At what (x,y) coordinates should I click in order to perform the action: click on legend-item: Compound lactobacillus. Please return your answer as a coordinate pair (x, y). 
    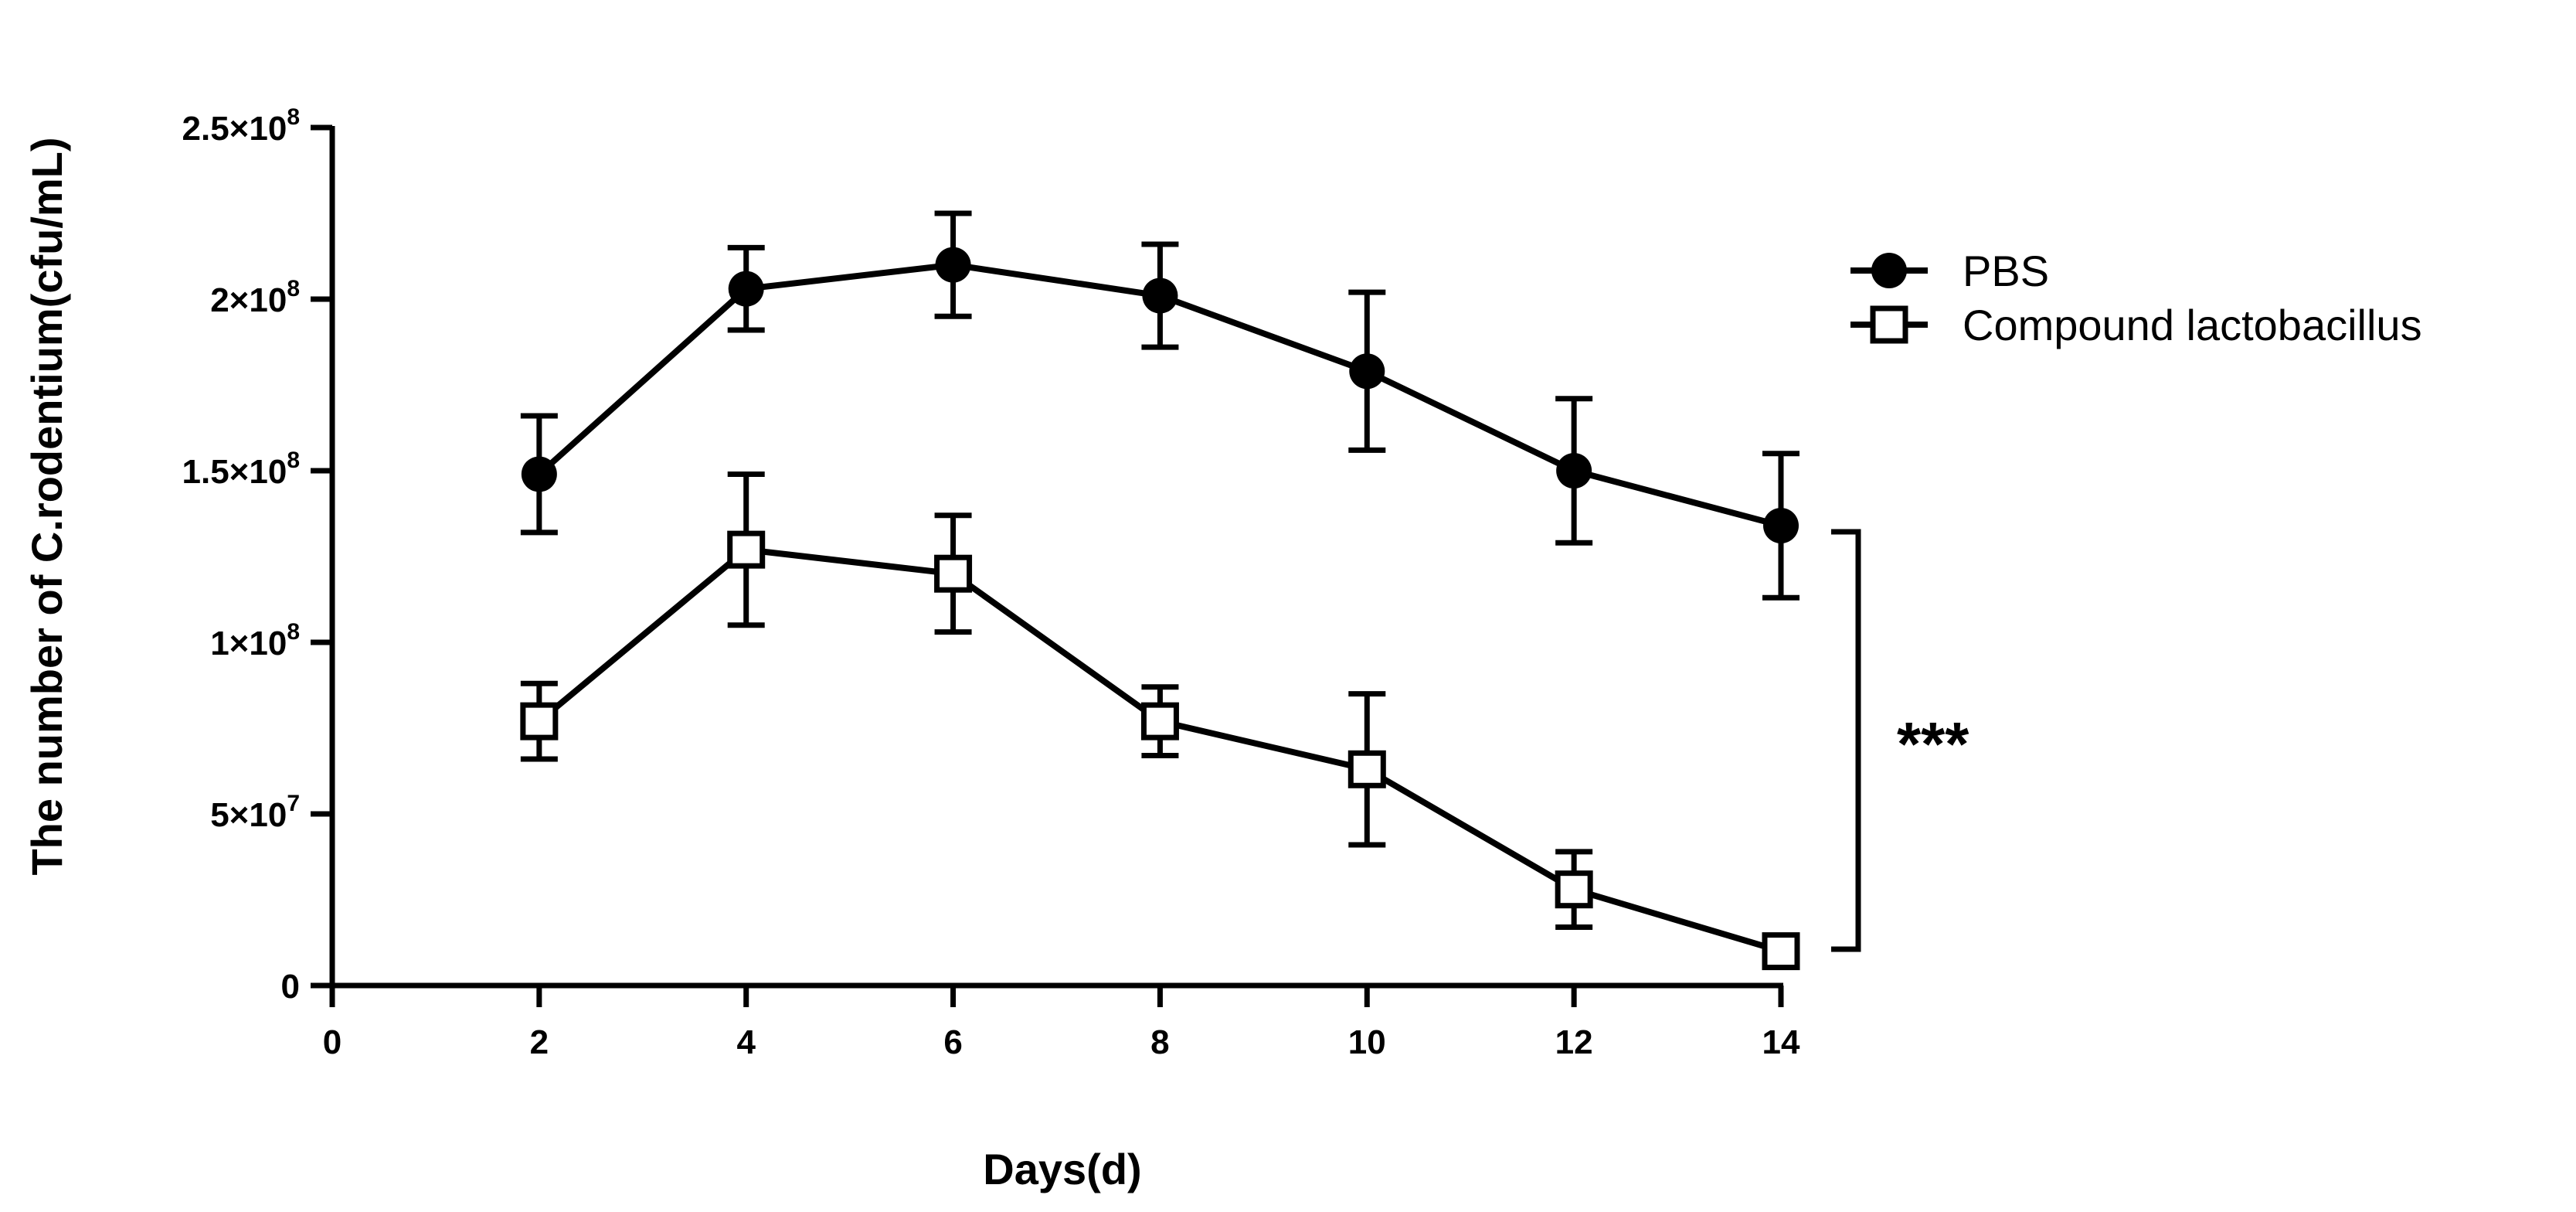
    Looking at the image, I should click on (2136, 325).